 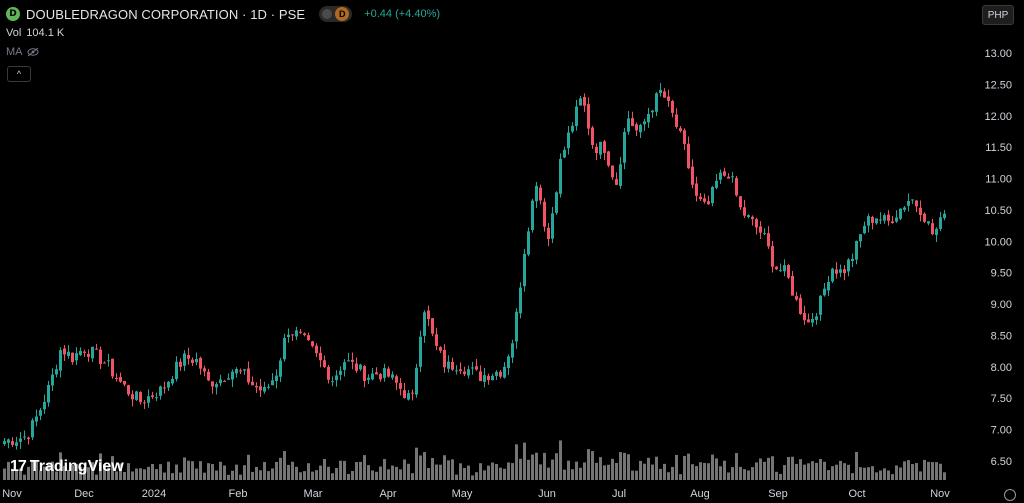 What do you see at coordinates (22, 52) in the screenshot?
I see `indicator-legend: MA` at bounding box center [22, 52].